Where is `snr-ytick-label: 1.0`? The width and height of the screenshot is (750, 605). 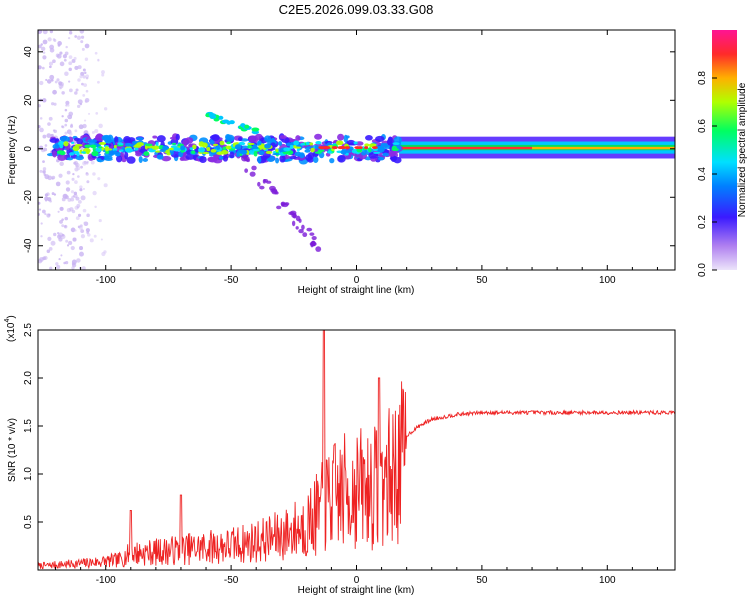
snr-ytick-label: 1.0 is located at coordinates (28, 474).